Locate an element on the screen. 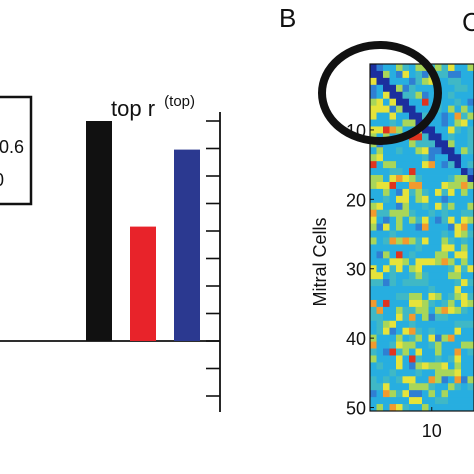 Image resolution: width=474 pixels, height=474 pixels. bar is located at coordinates (143, 283).